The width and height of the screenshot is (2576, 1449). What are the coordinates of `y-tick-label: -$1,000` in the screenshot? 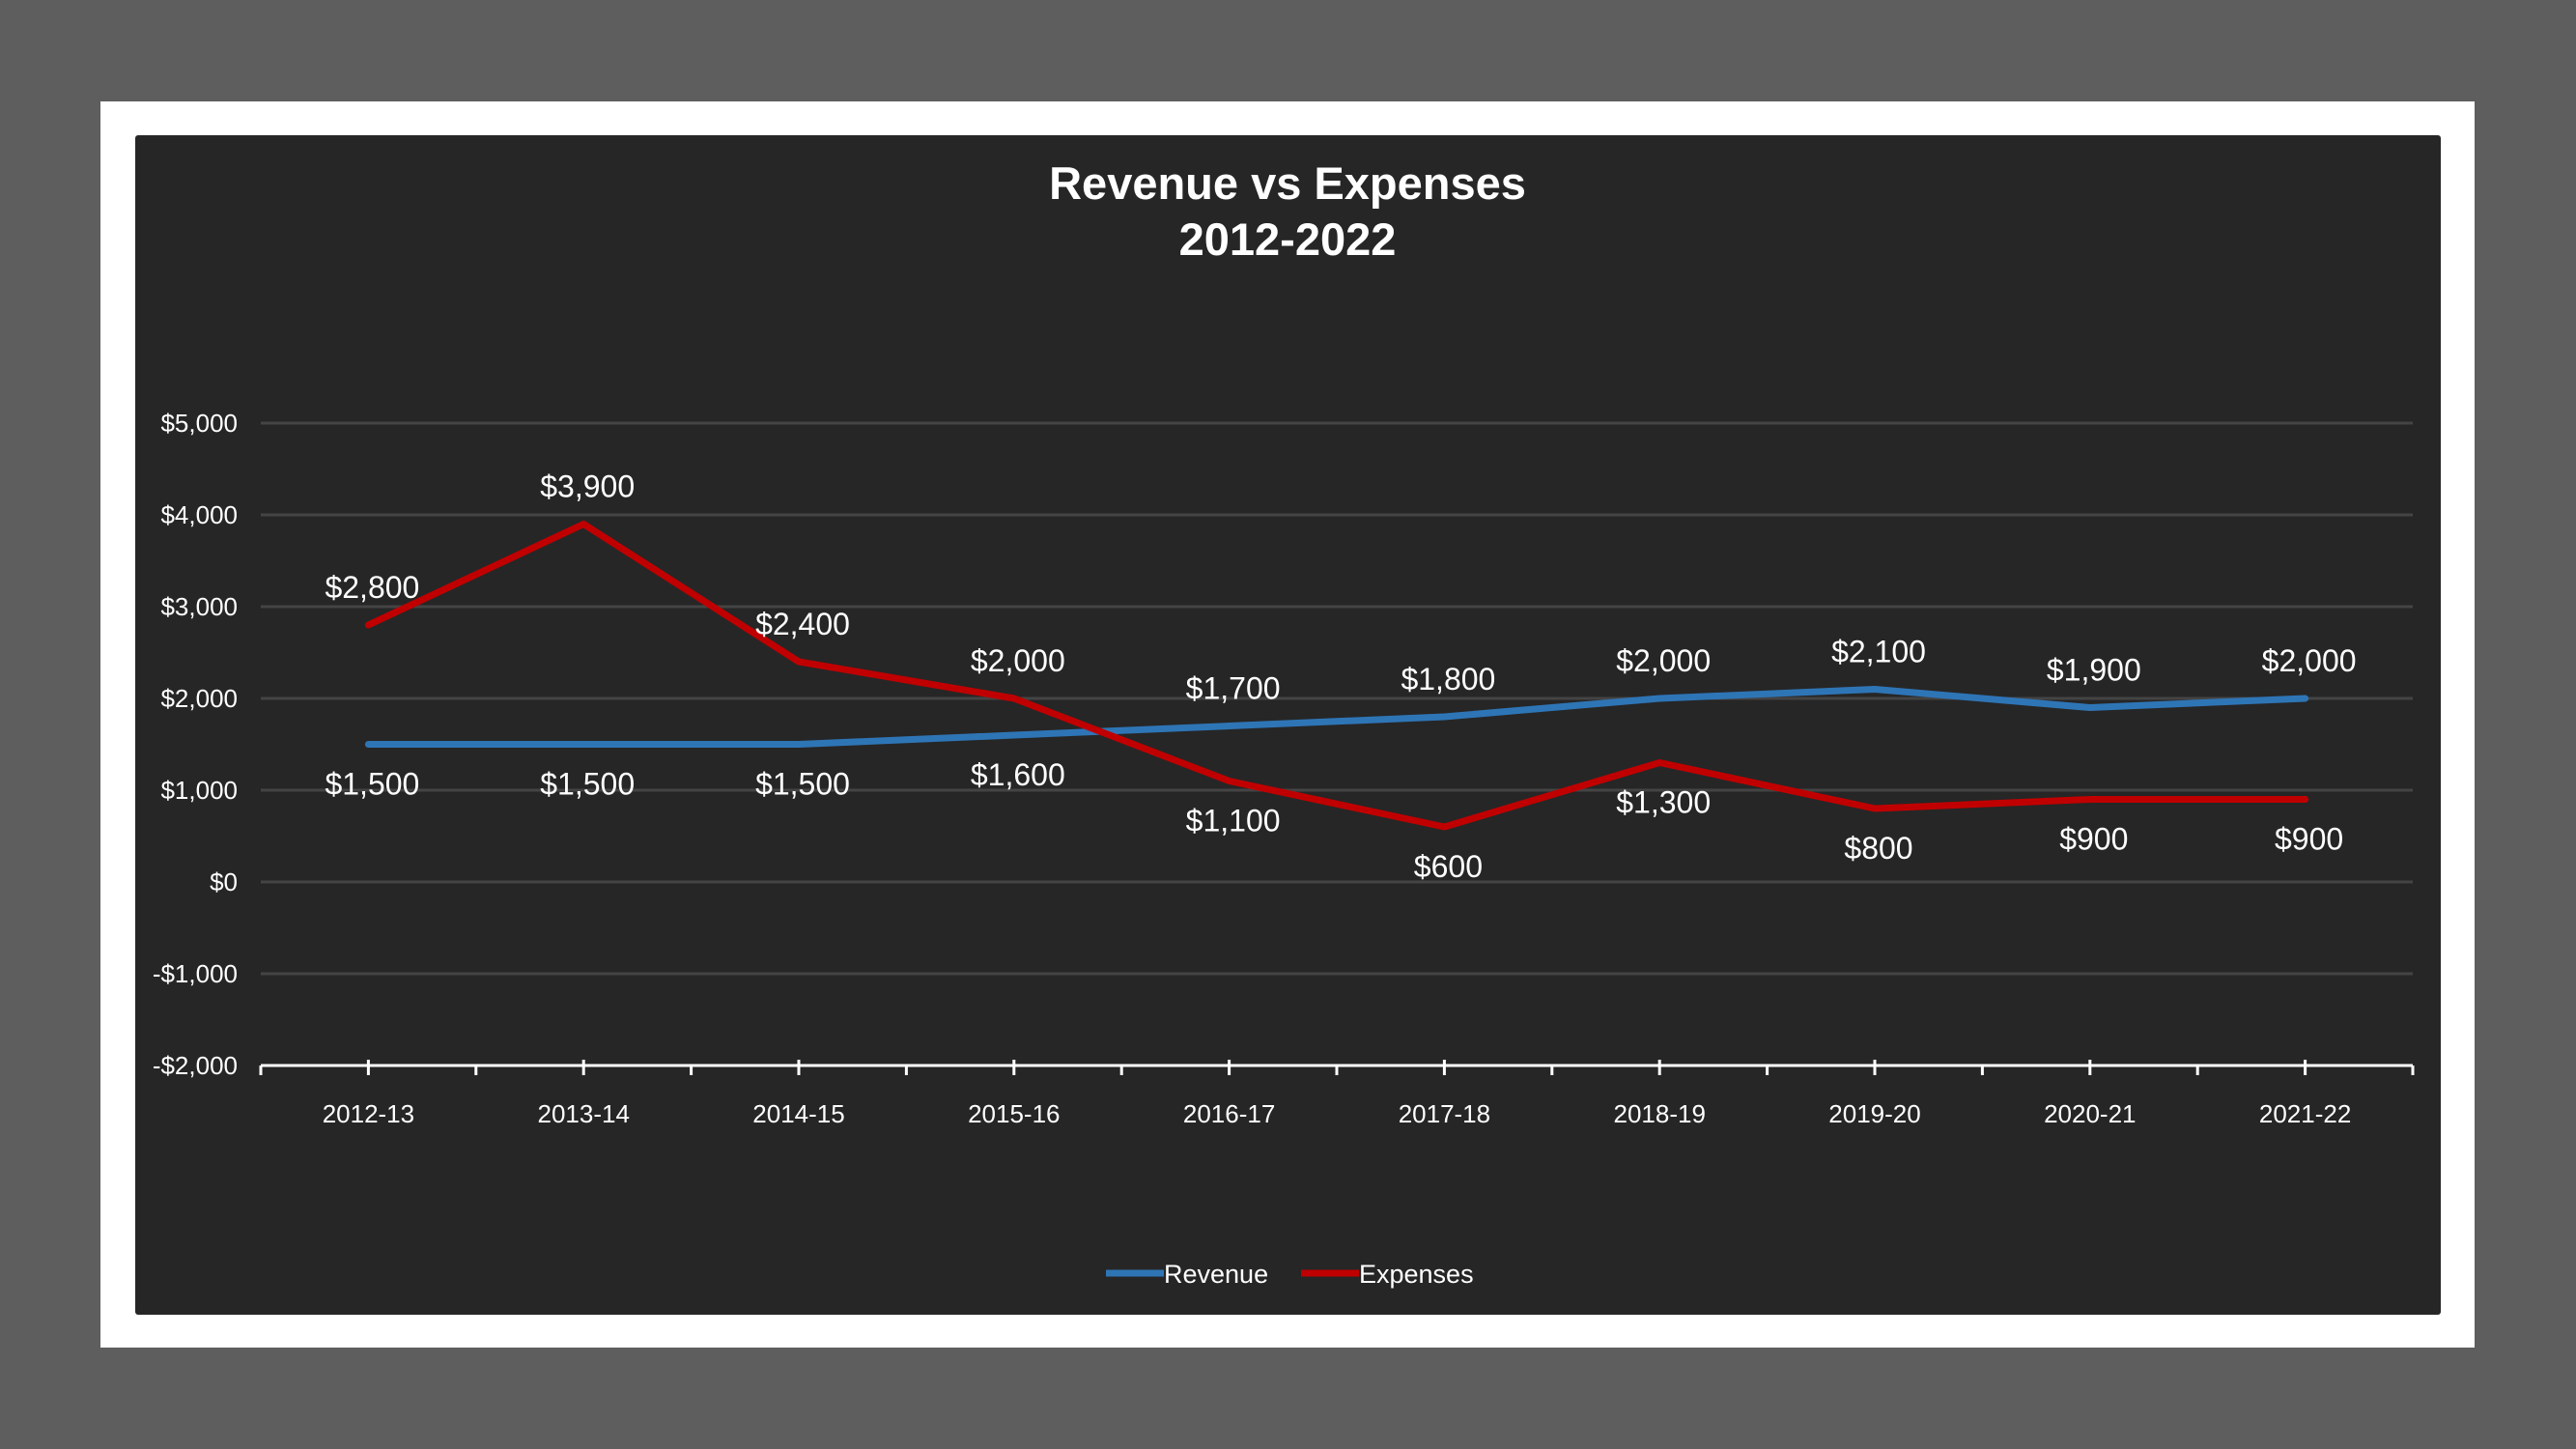 It's located at (195, 973).